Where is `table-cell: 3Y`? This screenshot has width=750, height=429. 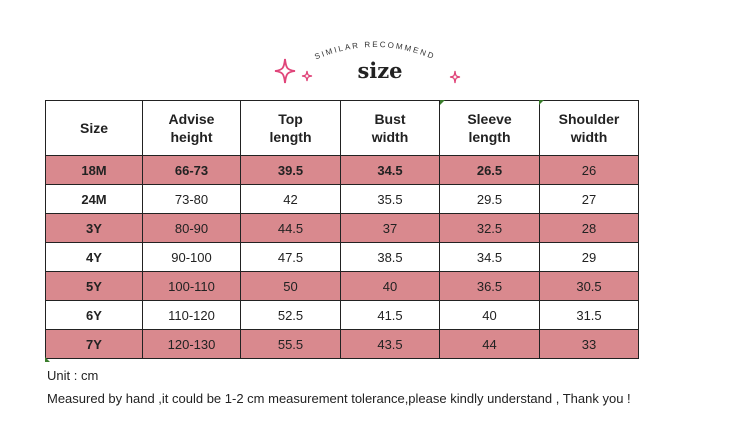
table-cell: 3Y is located at coordinates (94, 228).